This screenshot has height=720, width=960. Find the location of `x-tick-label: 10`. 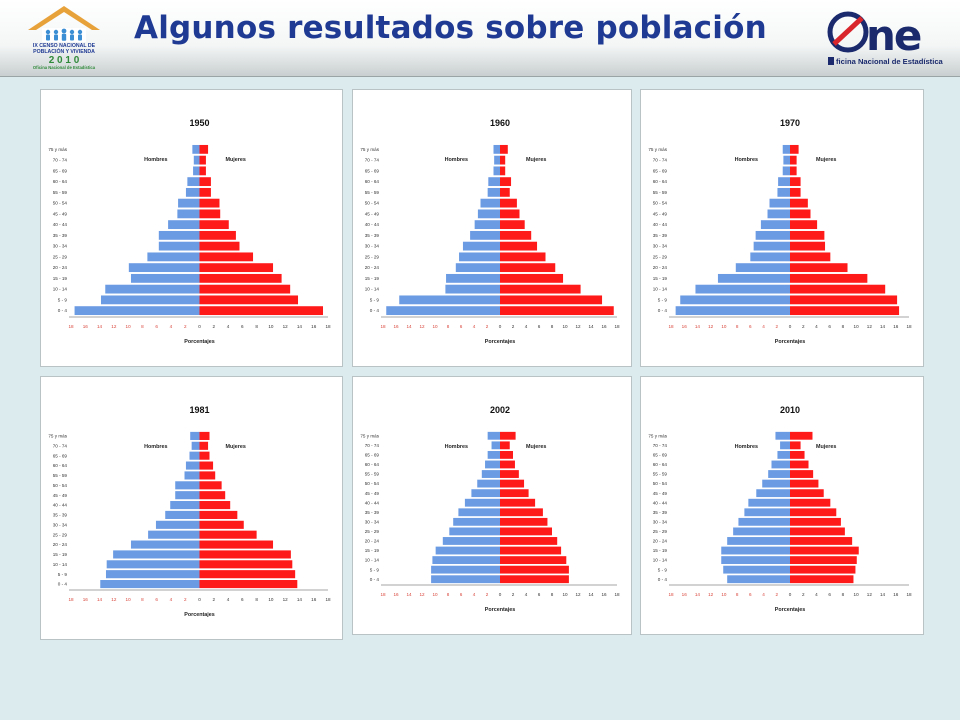

x-tick-label: 10 is located at coordinates (724, 594).